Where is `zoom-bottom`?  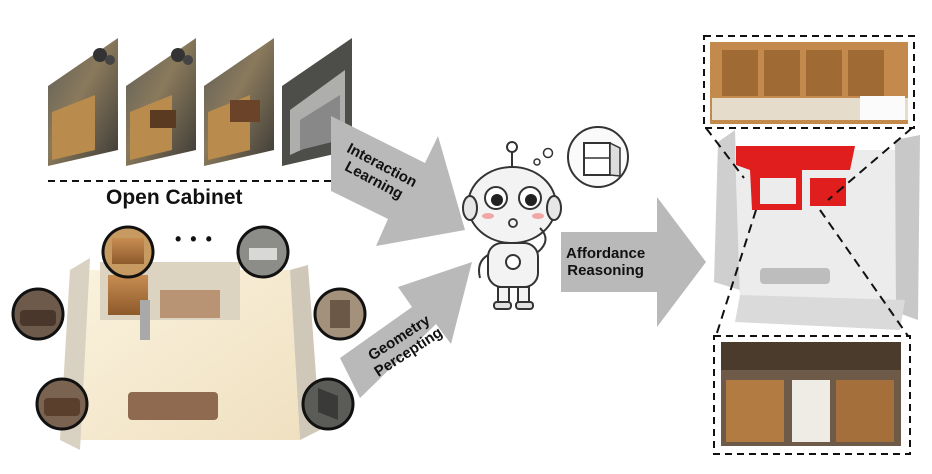
zoom-bottom is located at coordinates (812, 395).